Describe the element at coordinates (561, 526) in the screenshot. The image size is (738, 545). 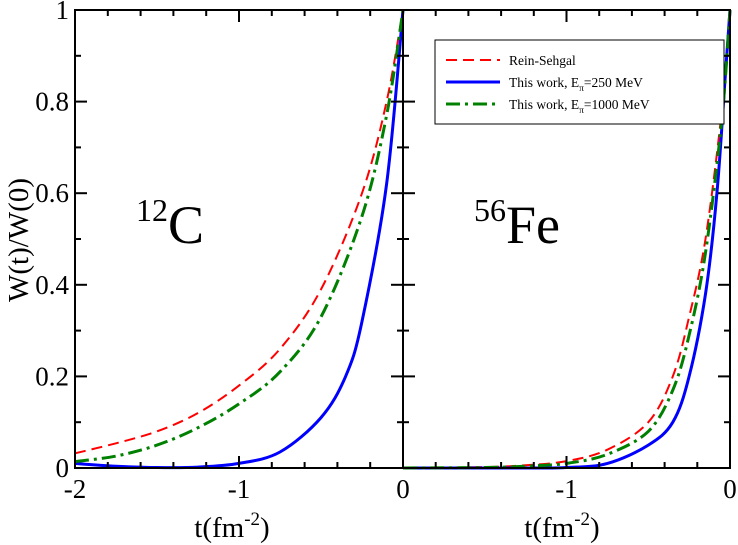
I see `x-axis-label-right: t(fm-2)` at that location.